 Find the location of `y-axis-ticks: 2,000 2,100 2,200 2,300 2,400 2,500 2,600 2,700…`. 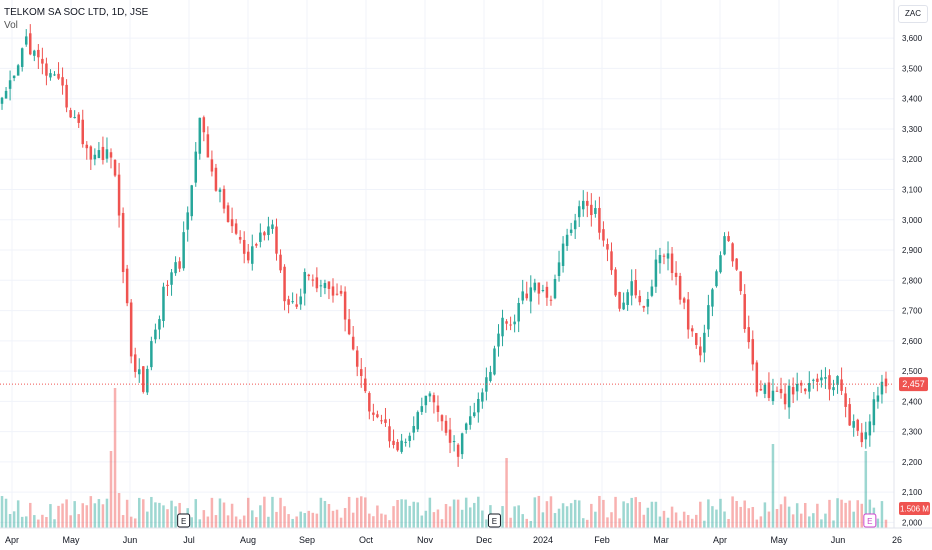

y-axis-ticks: 2,000 2,100 2,200 2,300 2,400 2,500 2,600 2,700… is located at coordinates (912, 280).